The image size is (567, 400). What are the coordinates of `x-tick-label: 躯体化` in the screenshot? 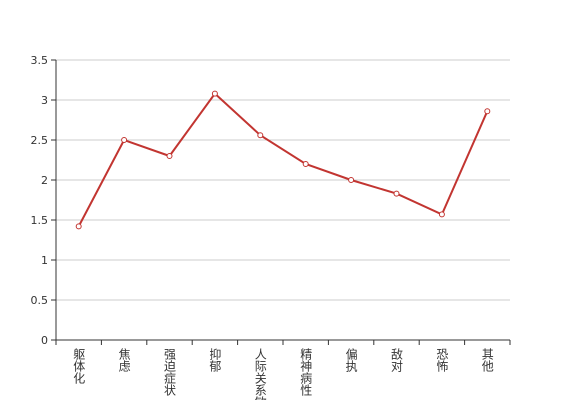 It's located at (79, 366).